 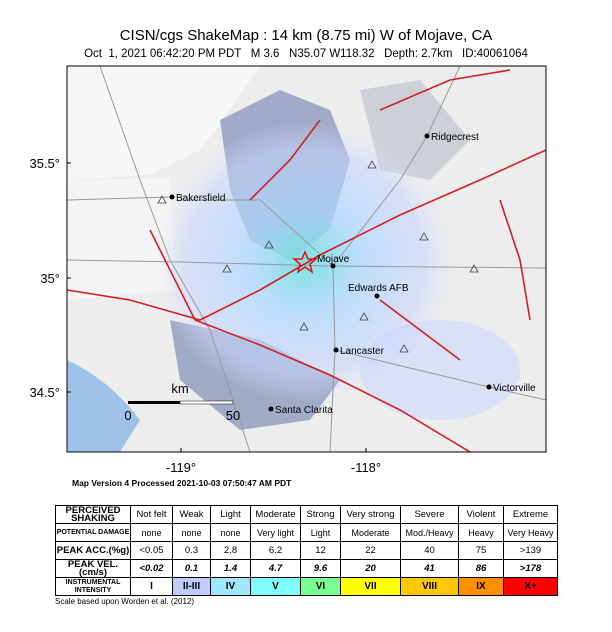 I want to click on legend-cell: 2.8, so click(x=230, y=550).